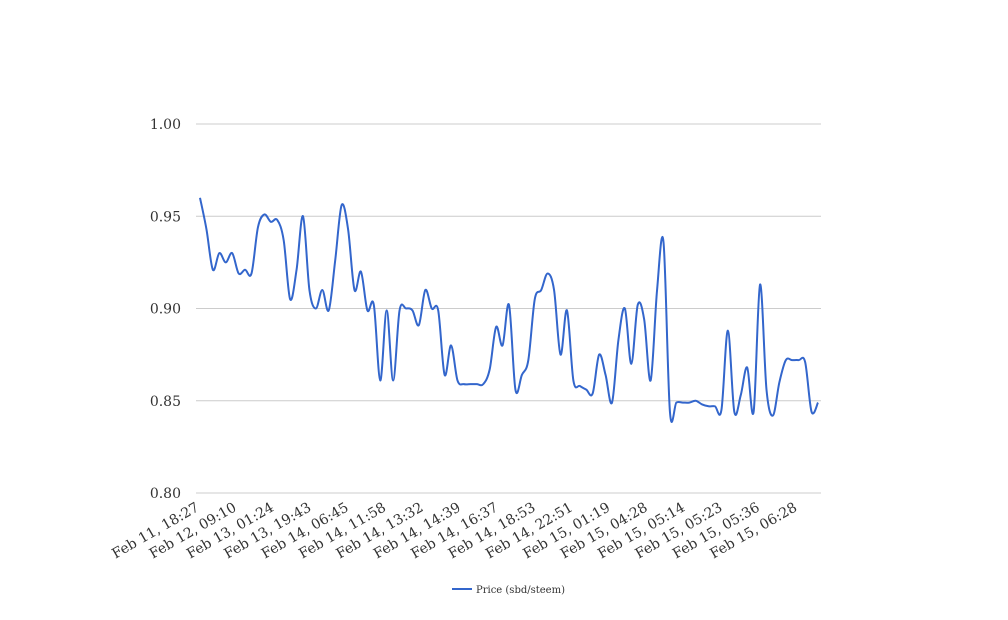 This screenshot has height=620, width=1008. I want to click on y-tick-label: 0.80, so click(165, 494).